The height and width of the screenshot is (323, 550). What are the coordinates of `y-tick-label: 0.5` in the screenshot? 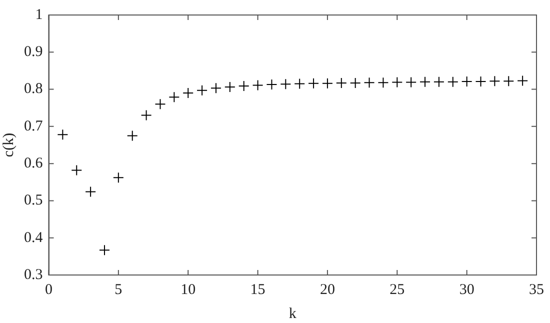 It's located at (33, 200).